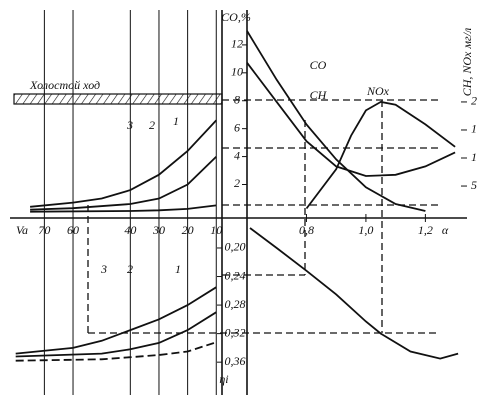 Image resolution: width=477 pixels, height=400 pixels. I want to click on y2-tick-label: 10, so click(474, 157).